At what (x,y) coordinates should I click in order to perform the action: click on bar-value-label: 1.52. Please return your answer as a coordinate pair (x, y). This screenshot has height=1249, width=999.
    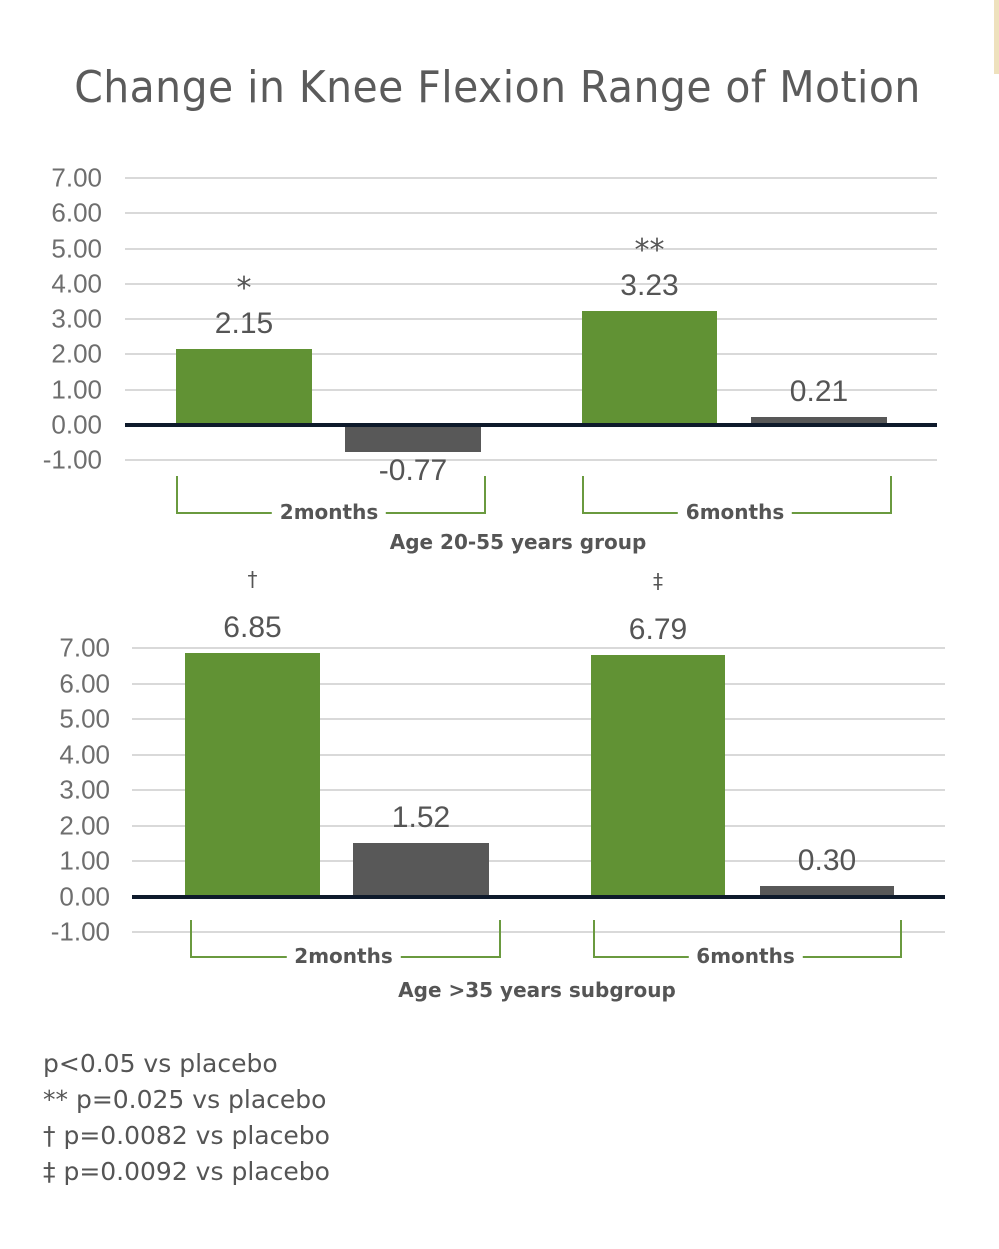
    Looking at the image, I should click on (421, 817).